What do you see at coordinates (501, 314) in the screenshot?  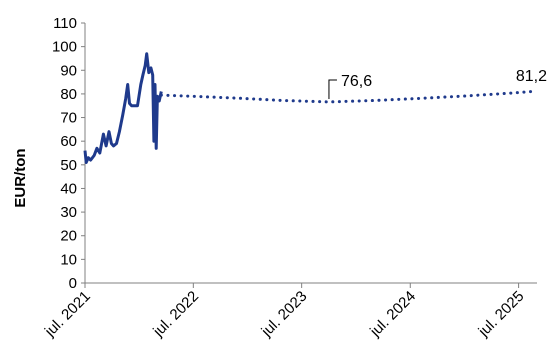 I see `x-tick-label: jul. 2025` at bounding box center [501, 314].